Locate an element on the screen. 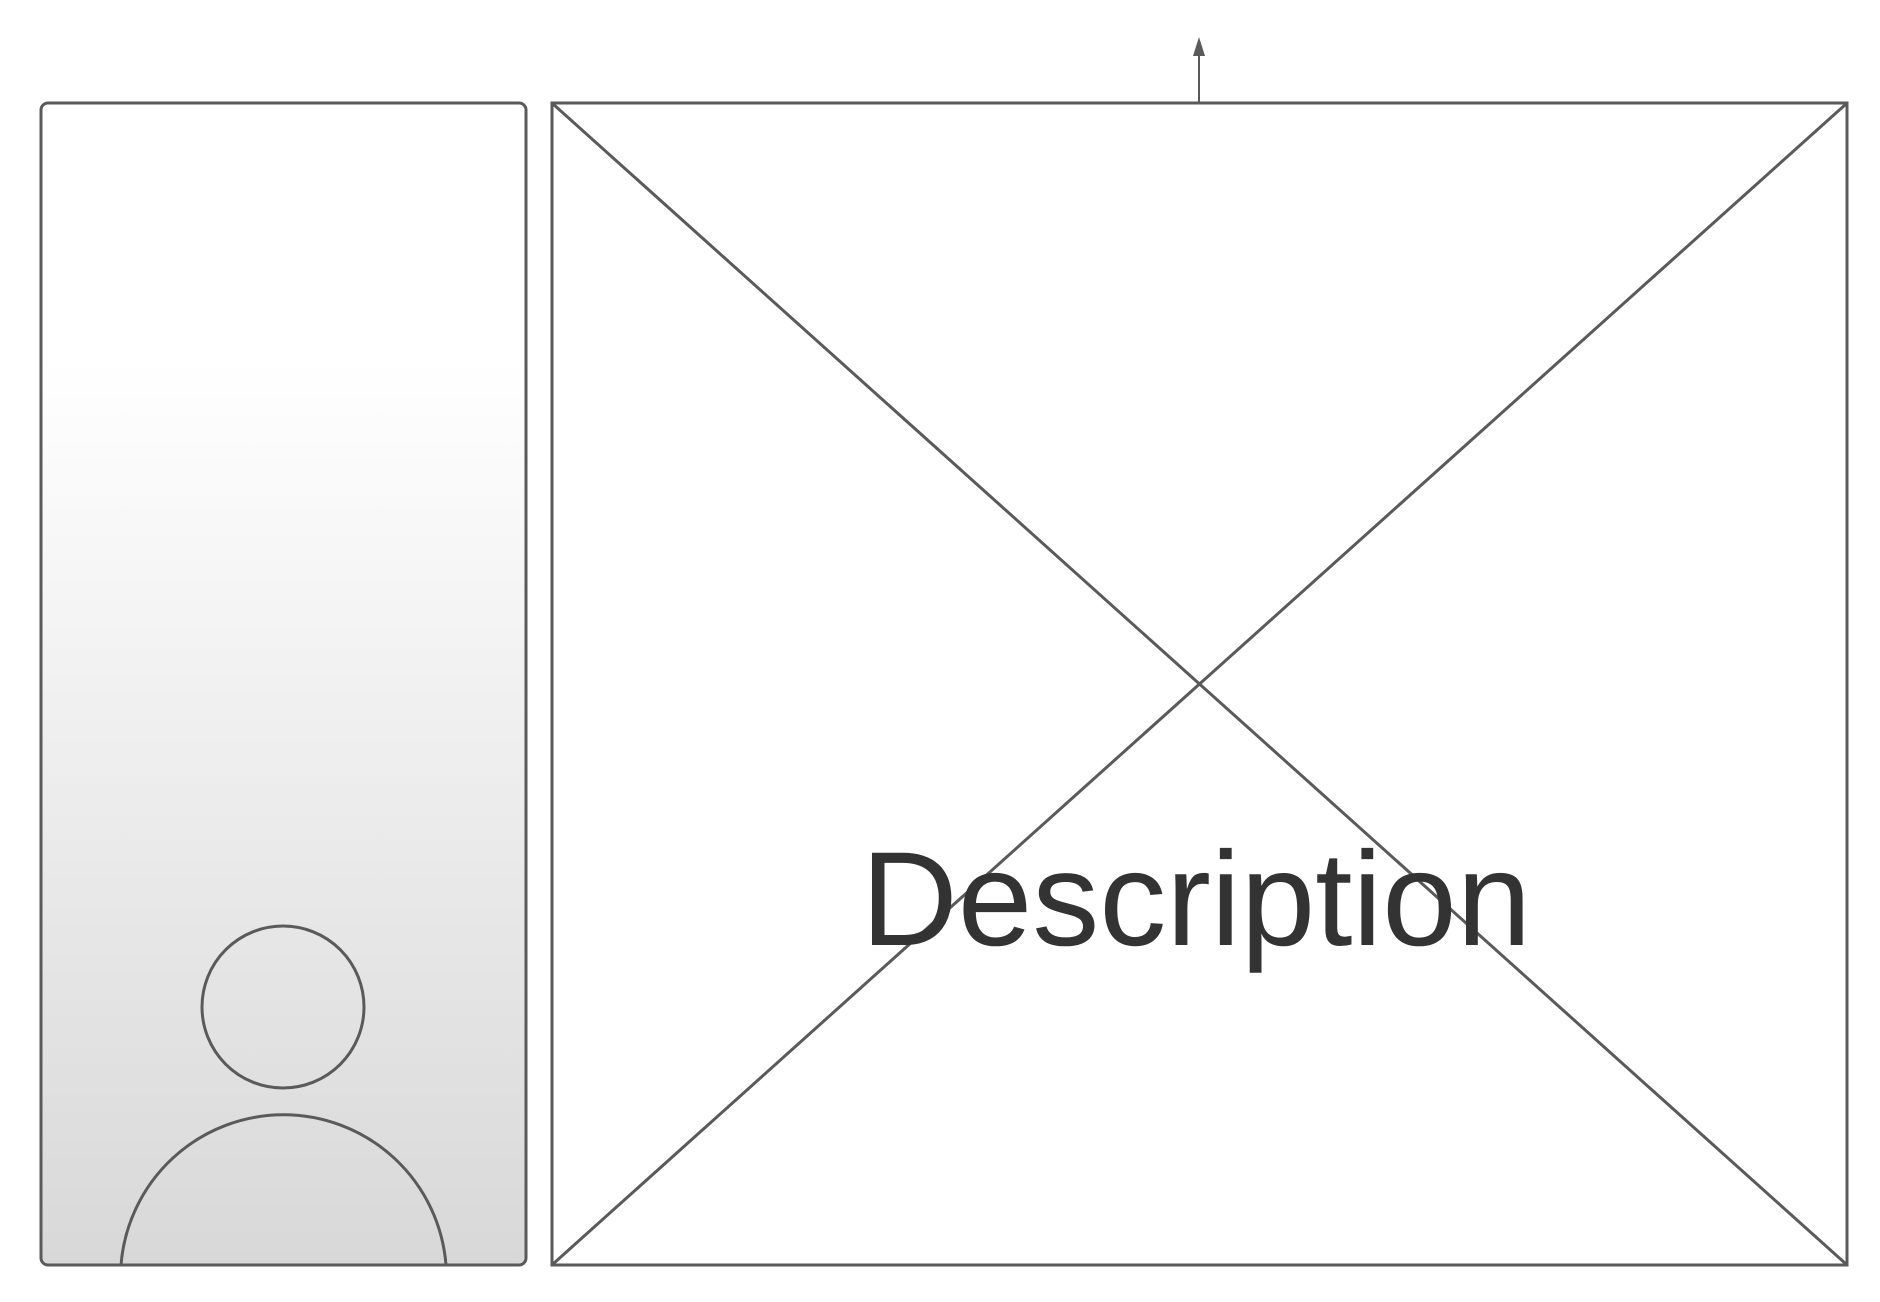 Image resolution: width=1880 pixels, height=1302 pixels. description-label: Description is located at coordinates (1196, 899).